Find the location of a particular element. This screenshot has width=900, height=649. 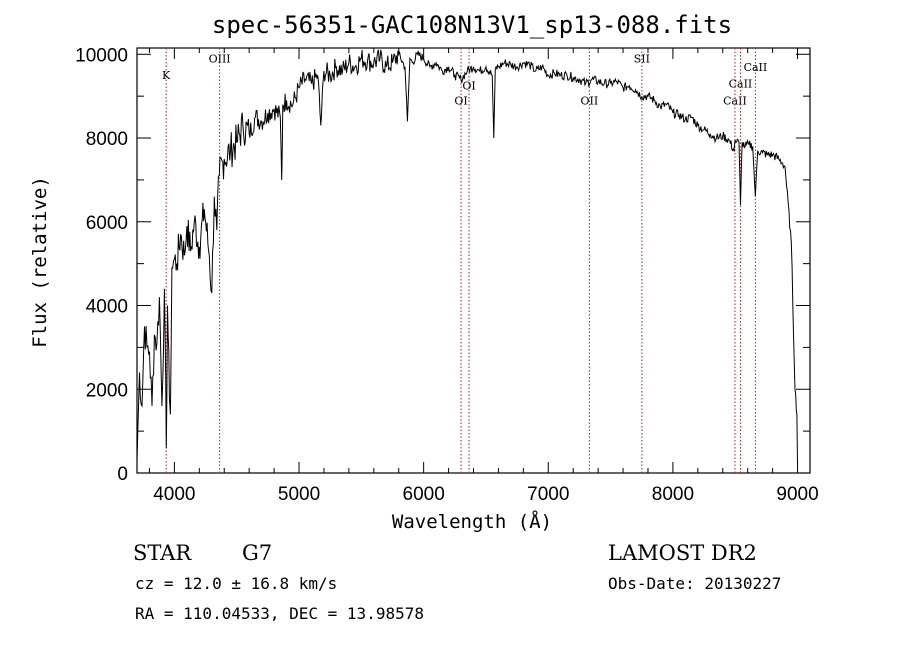

survey-name: LAMOST DR2 is located at coordinates (682, 553).